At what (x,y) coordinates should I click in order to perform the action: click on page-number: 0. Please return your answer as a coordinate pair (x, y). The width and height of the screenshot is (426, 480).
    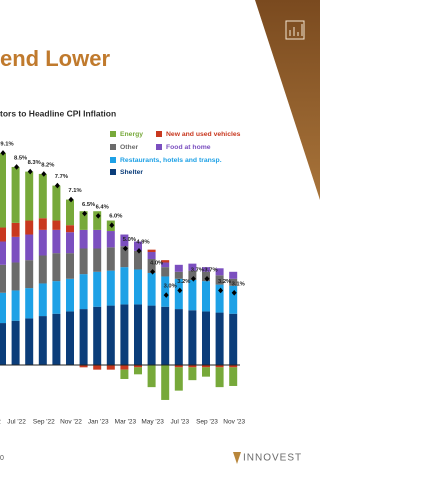
    Looking at the image, I should click on (2, 458).